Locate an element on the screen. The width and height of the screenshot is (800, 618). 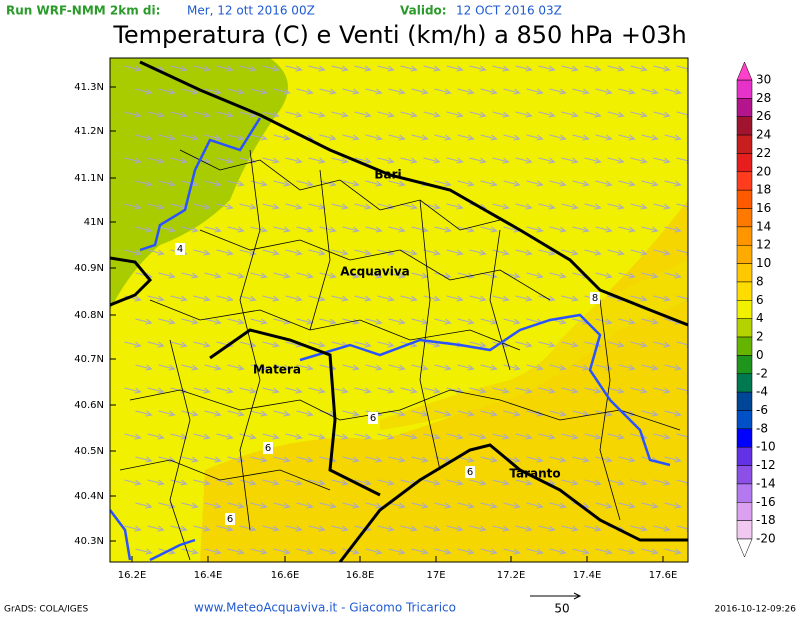
lon-tick-label: 17.6E is located at coordinates (663, 575).